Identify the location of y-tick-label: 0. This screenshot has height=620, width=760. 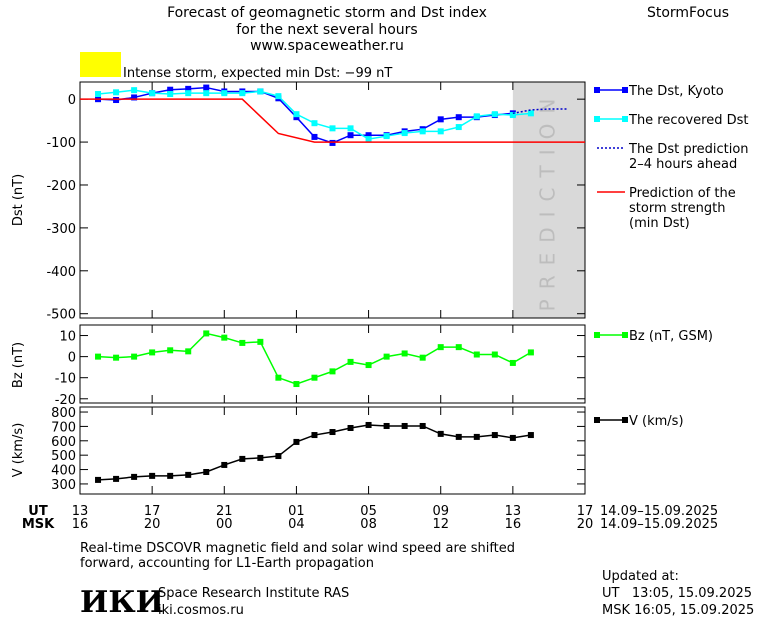
(72, 100).